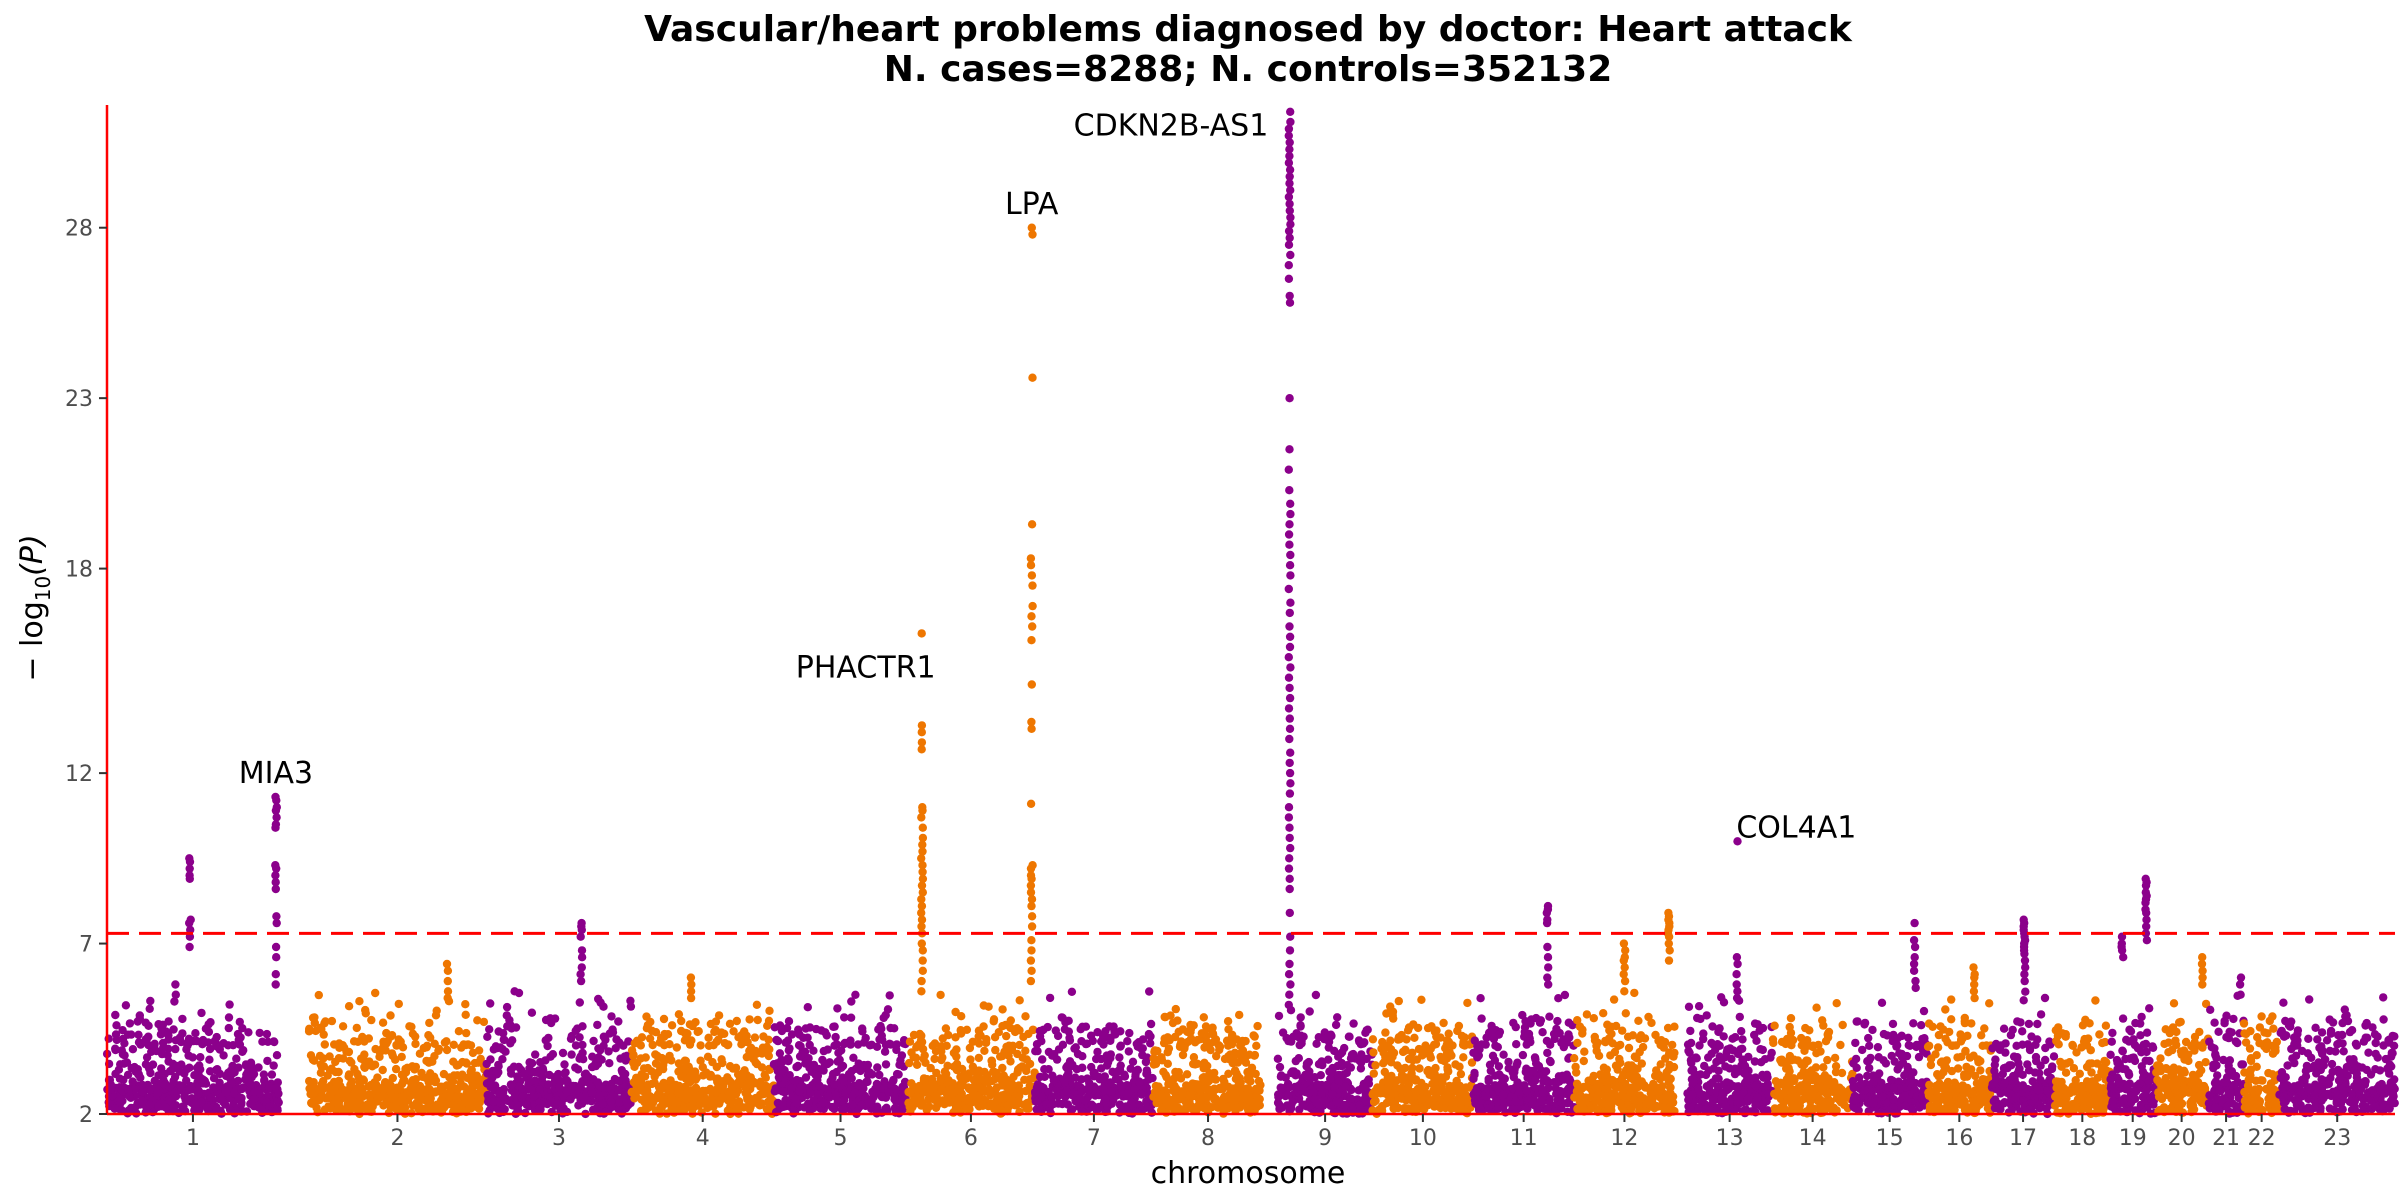  I want to click on chromosome-2-points, so click(397, 1053).